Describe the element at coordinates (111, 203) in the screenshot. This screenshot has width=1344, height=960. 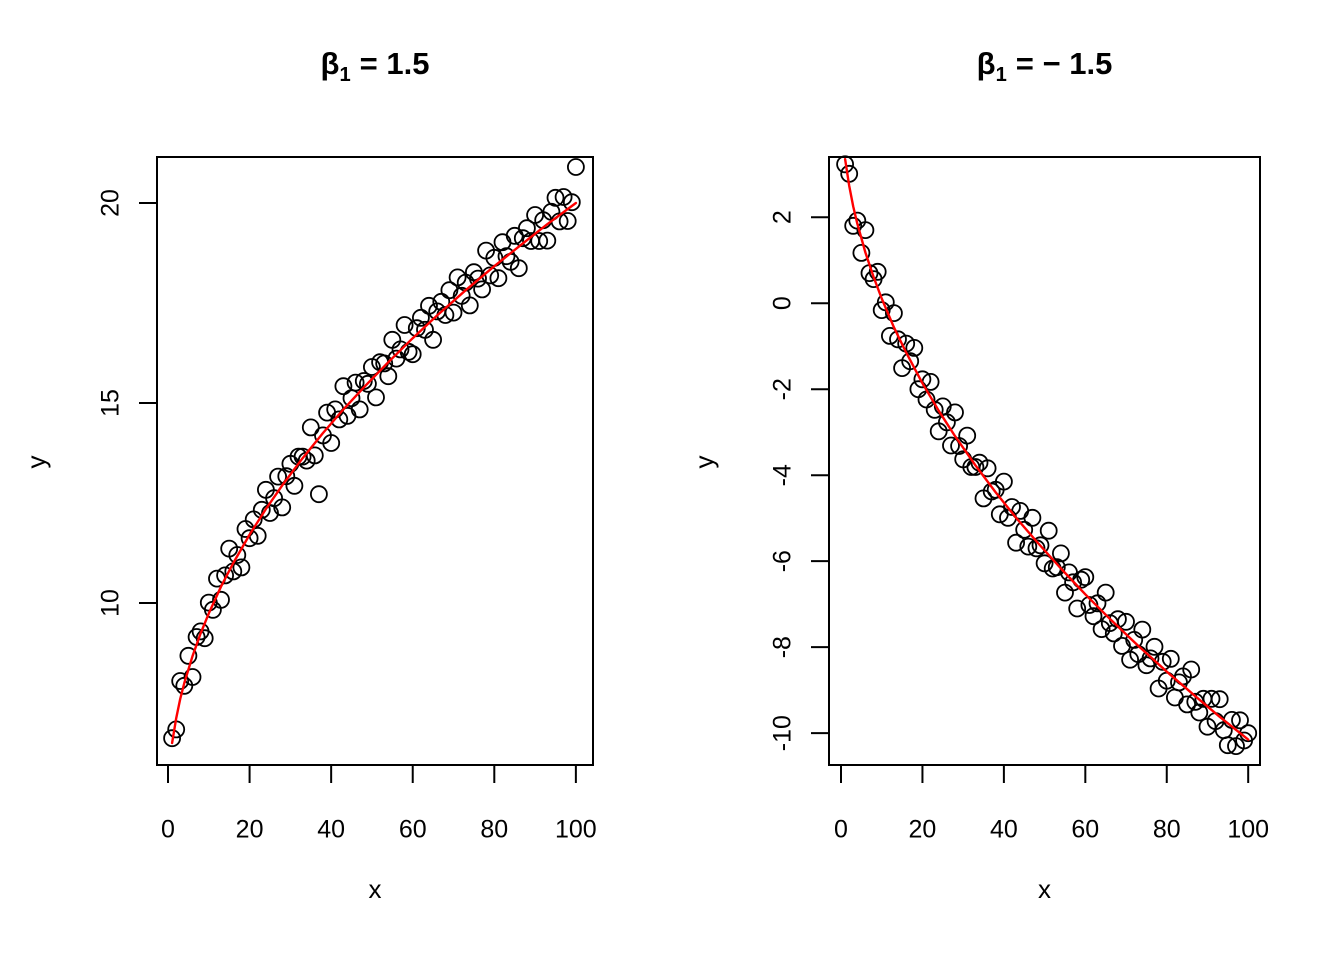
I see `y-tick-label: 20` at that location.